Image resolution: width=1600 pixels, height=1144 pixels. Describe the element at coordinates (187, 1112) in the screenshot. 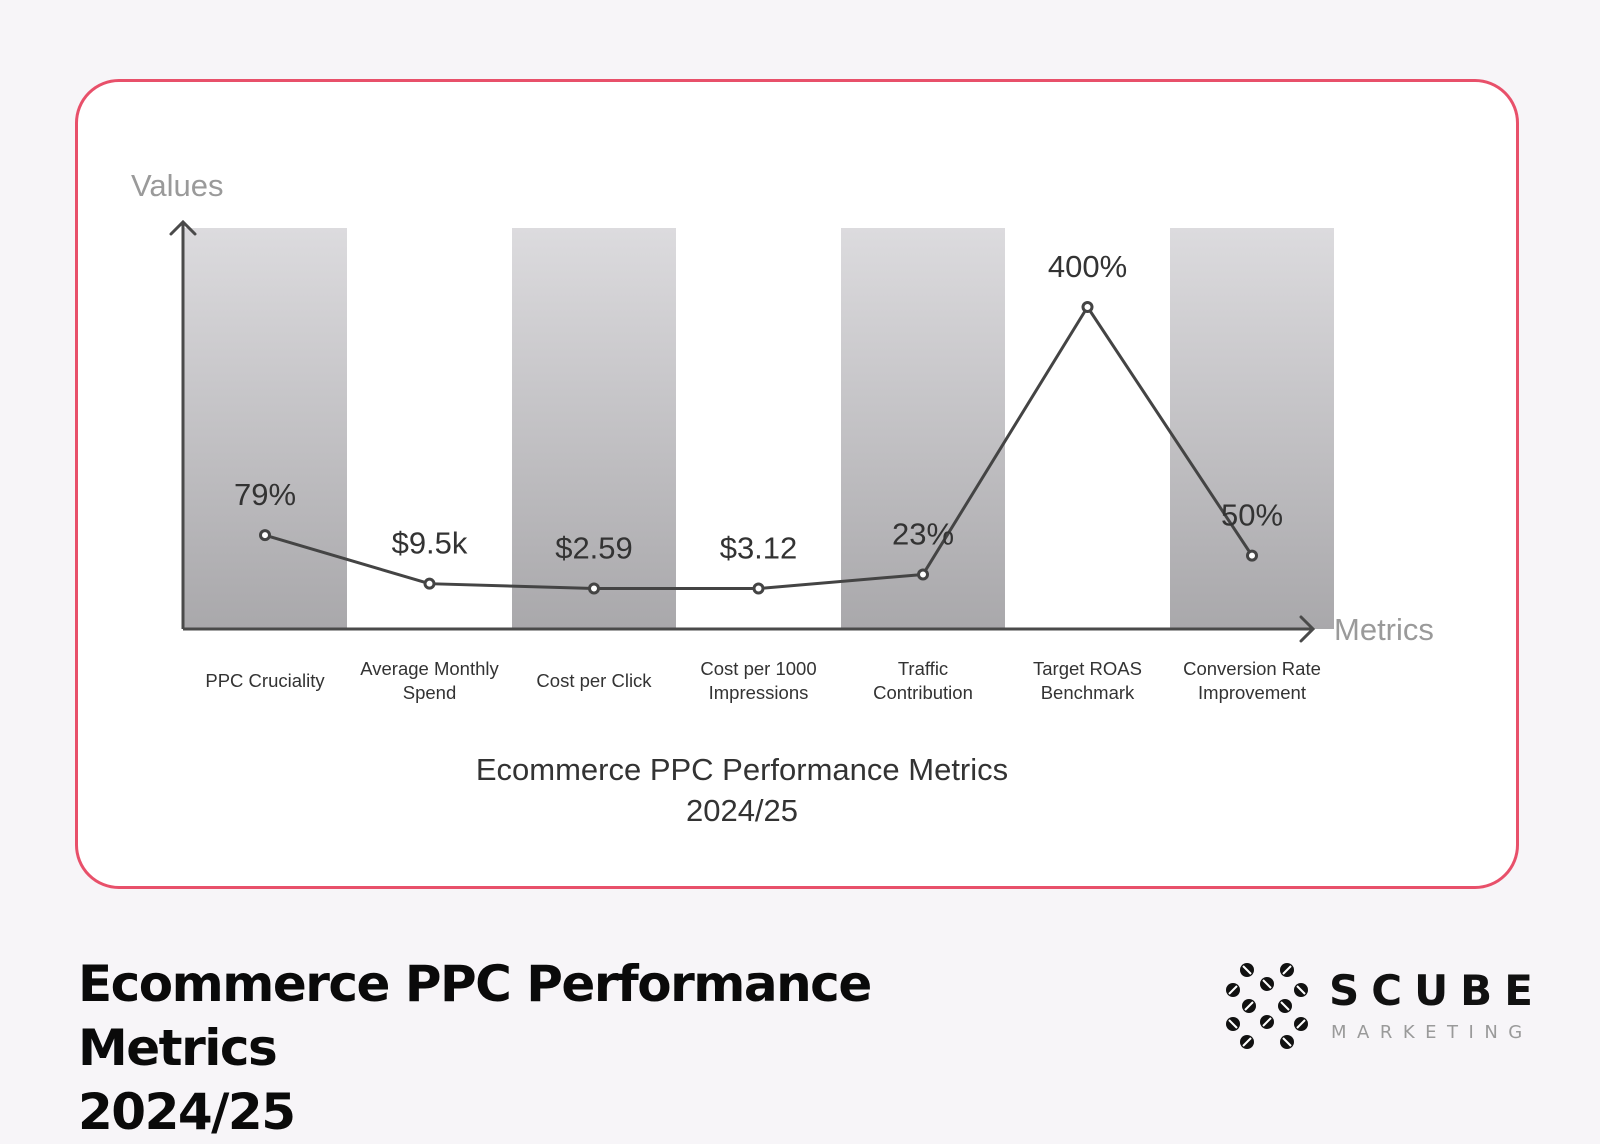

I see `page-title-line-2: 2024/25` at that location.